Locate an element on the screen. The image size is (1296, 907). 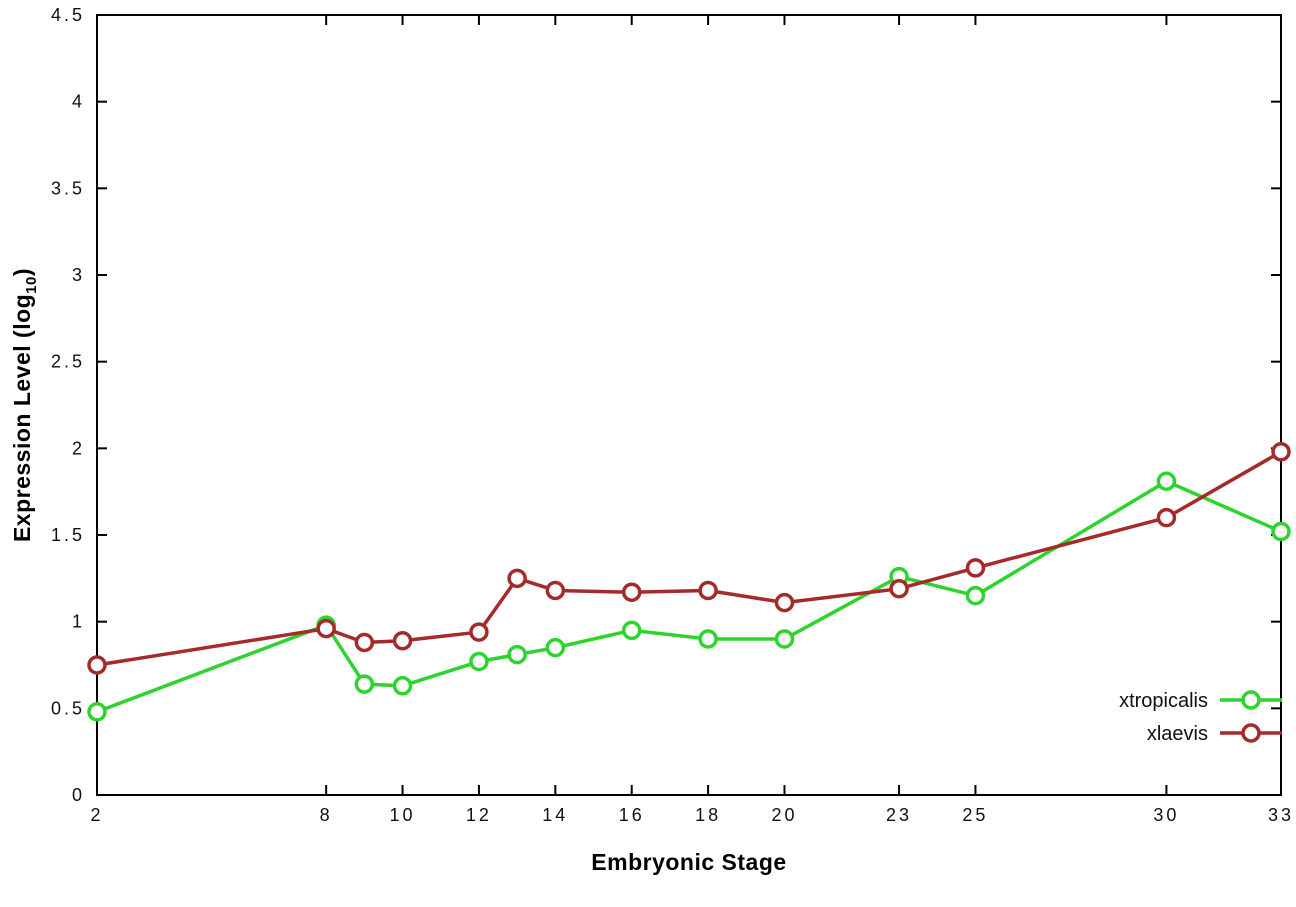
legend-item-xtropicalis: xtropicalis is located at coordinates (1200, 701).